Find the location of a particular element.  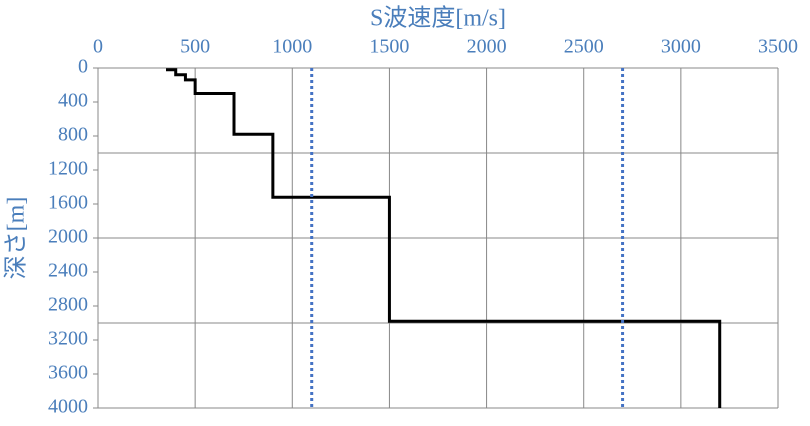

y-tick-label: 2800 is located at coordinates (68, 305).